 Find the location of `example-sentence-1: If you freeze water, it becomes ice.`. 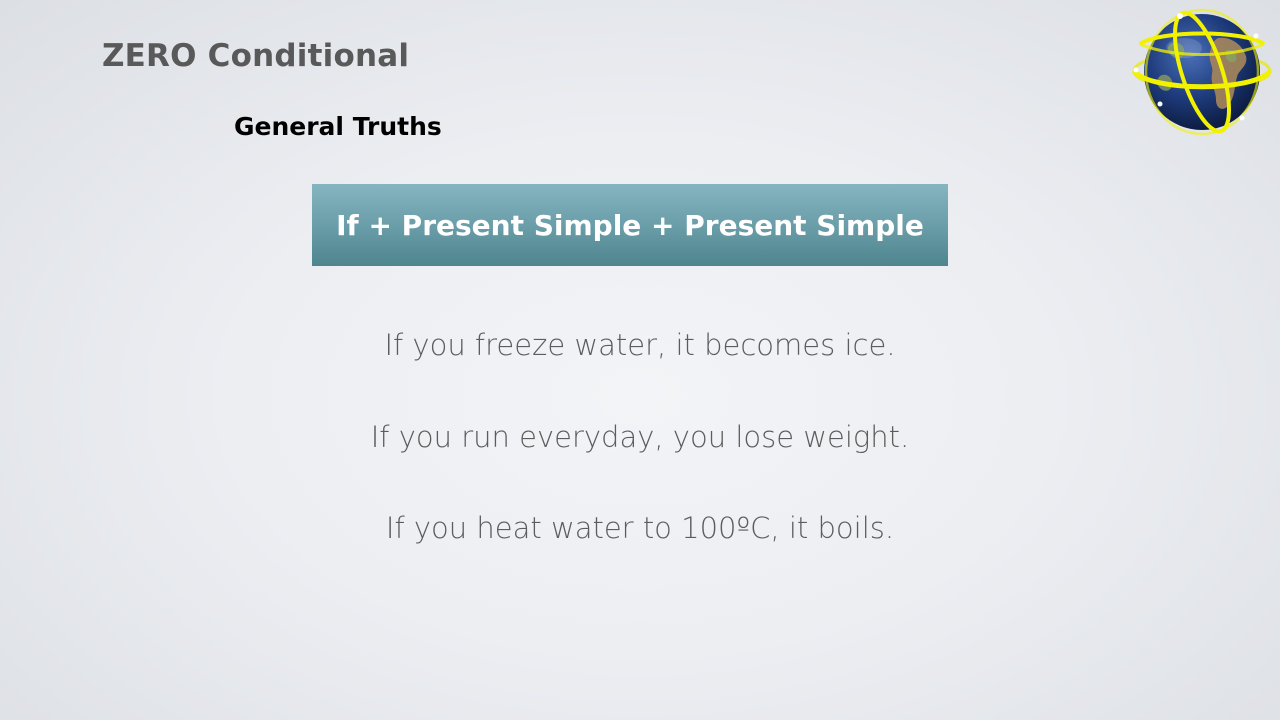

example-sentence-1: If you freeze water, it becomes ice. is located at coordinates (640, 345).